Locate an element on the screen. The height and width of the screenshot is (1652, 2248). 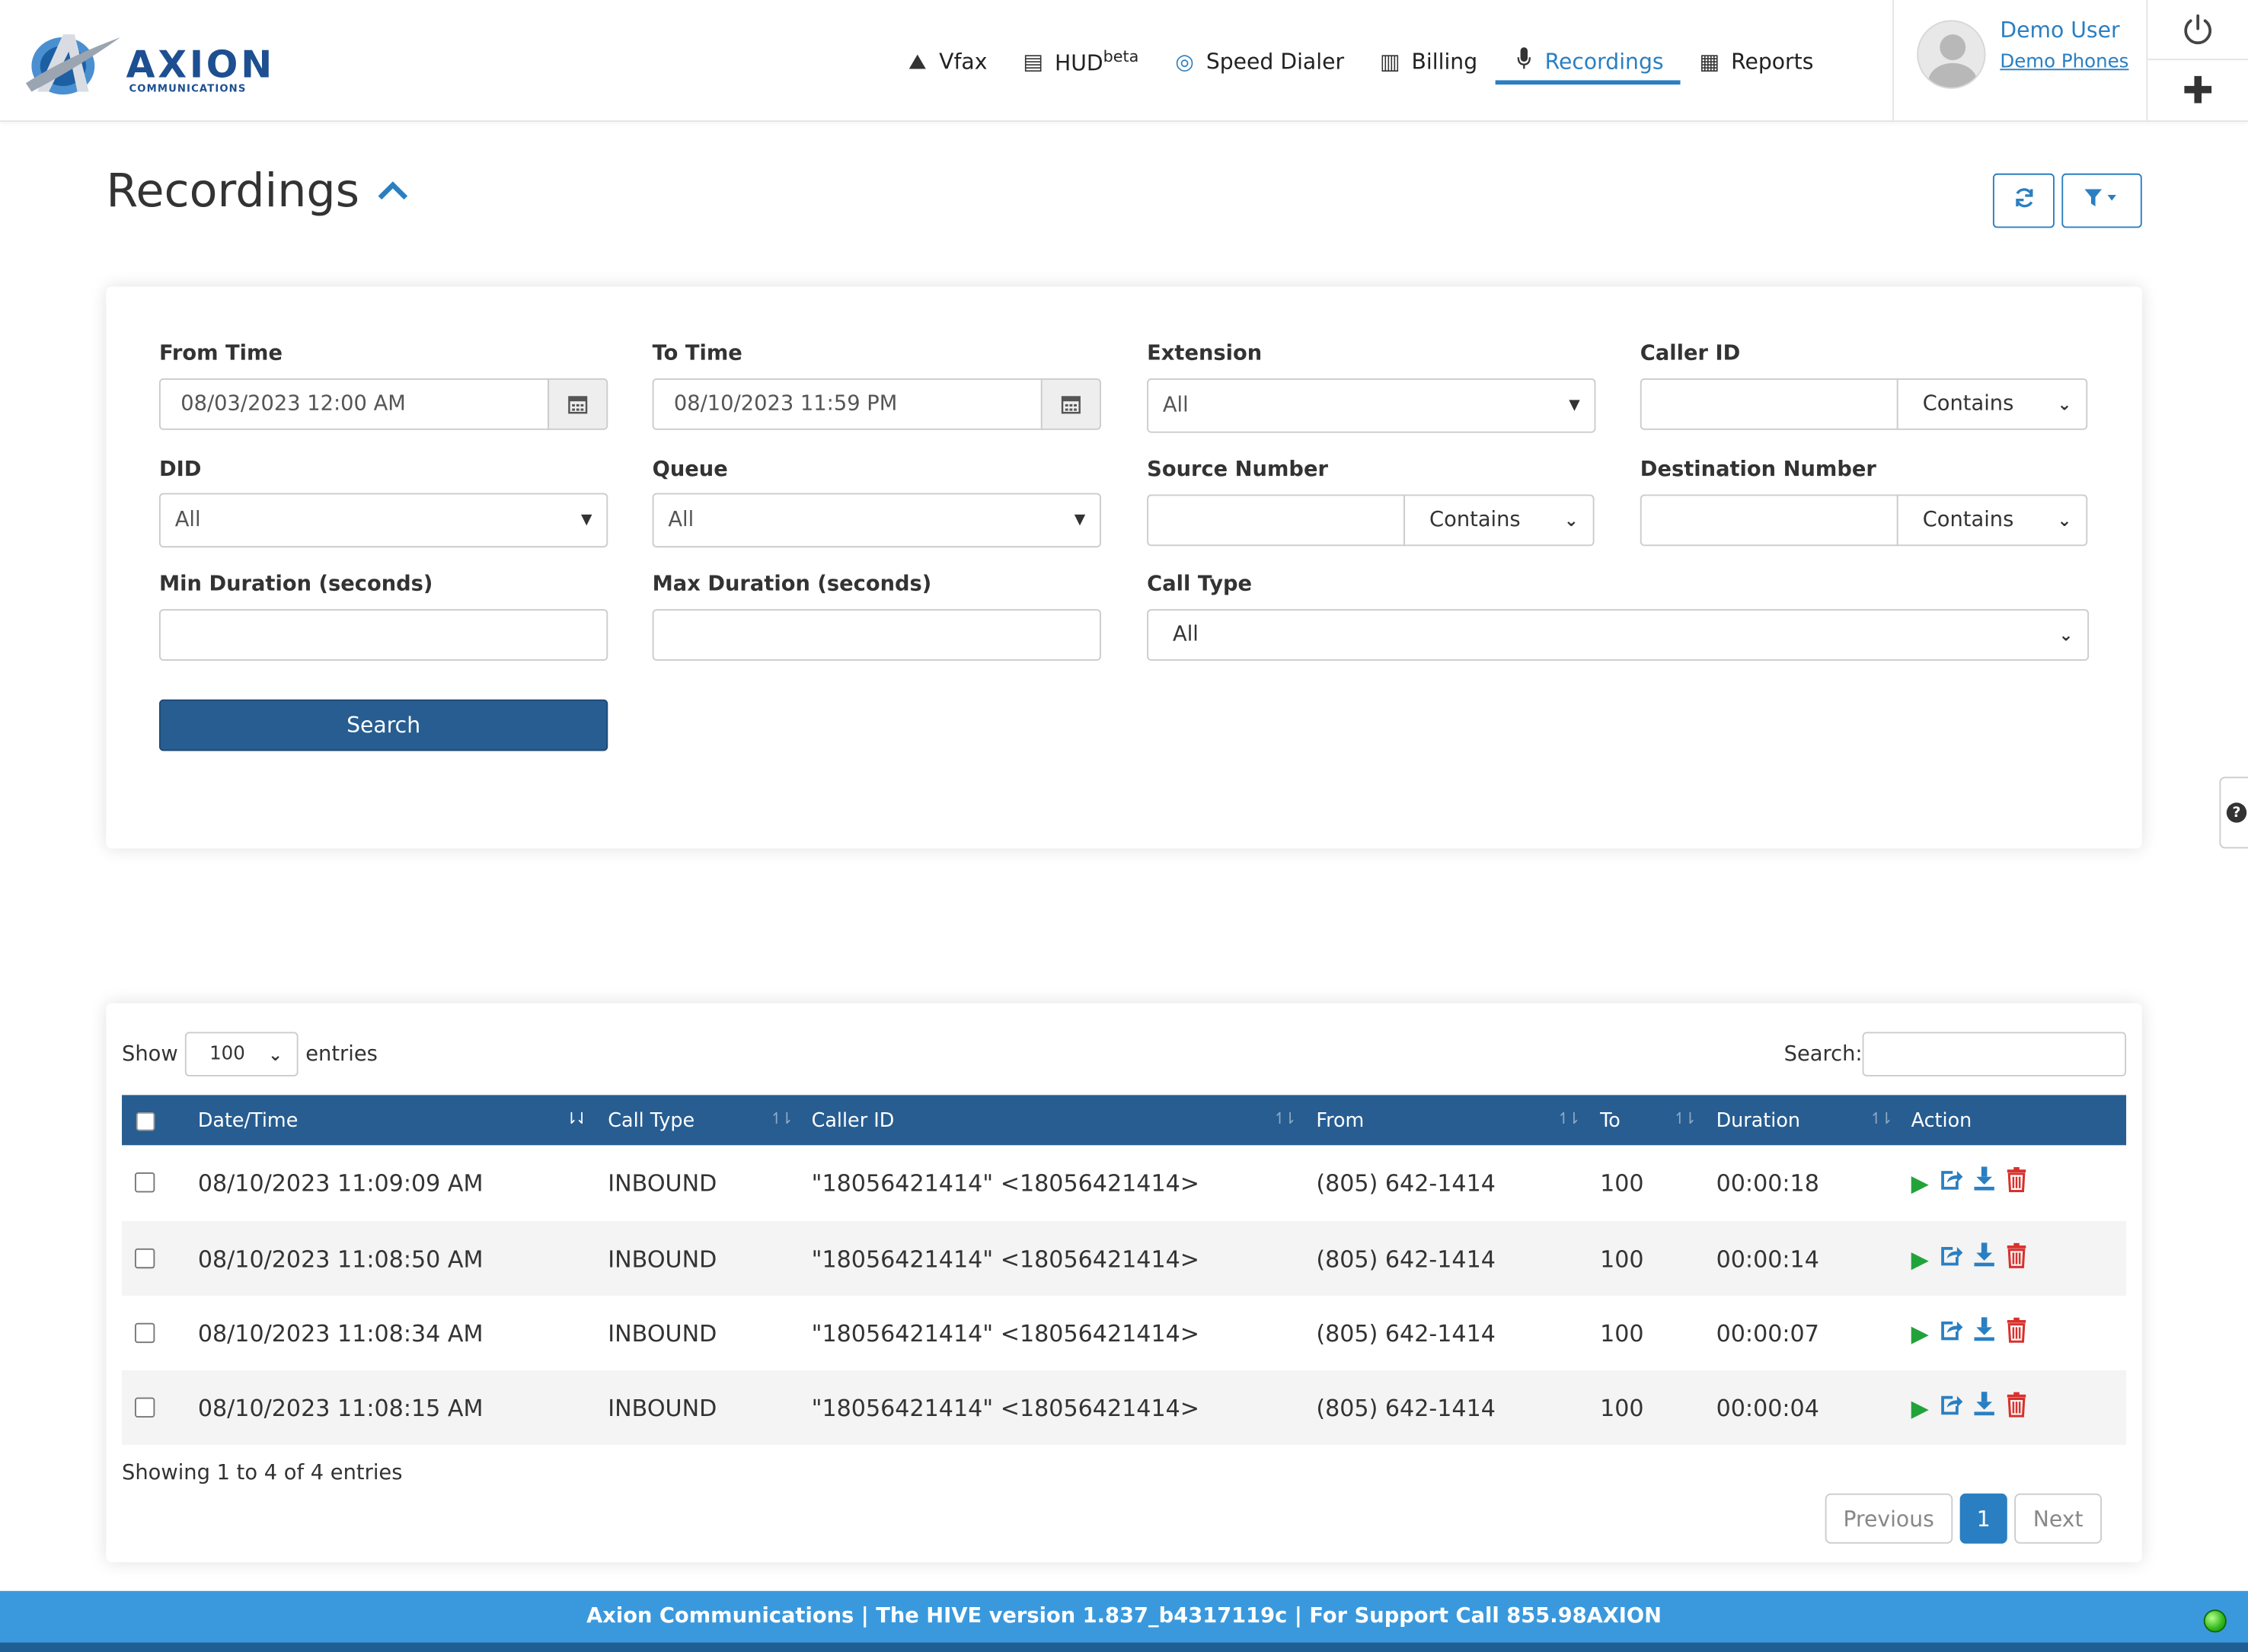
page-title: Recordings is located at coordinates (257, 191).